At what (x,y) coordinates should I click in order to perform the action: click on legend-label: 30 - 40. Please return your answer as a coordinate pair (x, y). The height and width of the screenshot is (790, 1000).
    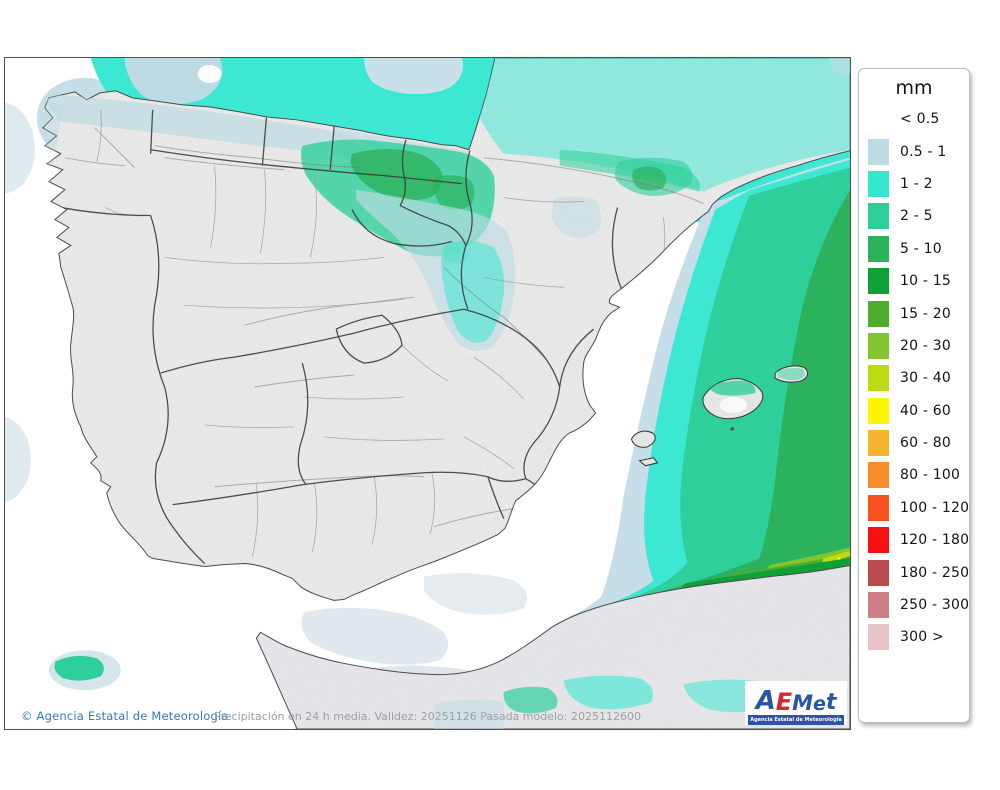
    Looking at the image, I should click on (925, 378).